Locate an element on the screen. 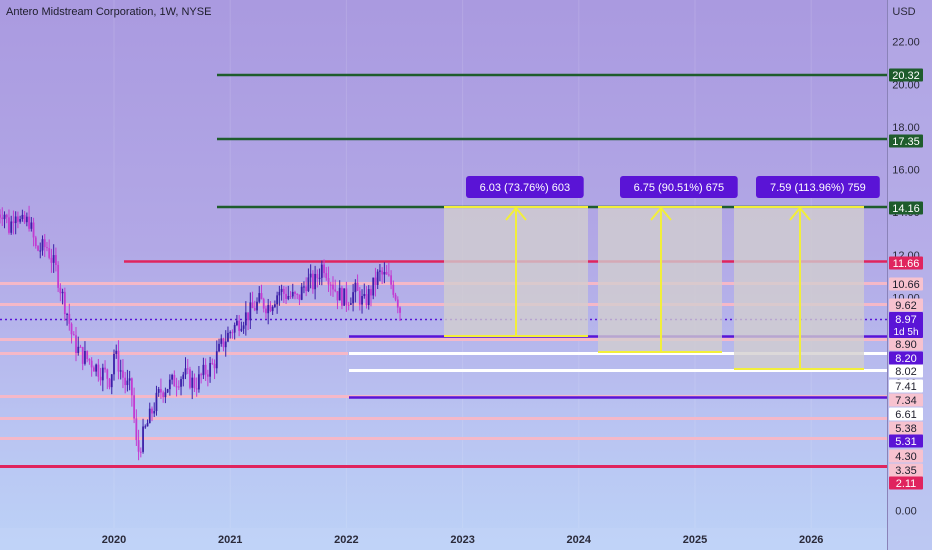 This screenshot has width=932, height=550. x-tick-label: 2020 is located at coordinates (114, 540).